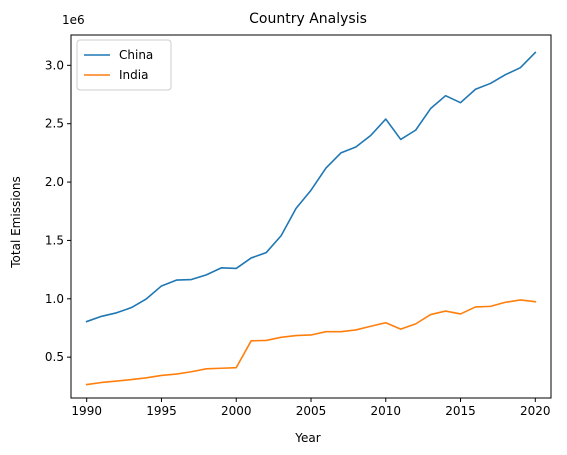  I want to click on x-axis: 1990 1995 2000 2005 2010 2015 2020, so click(311, 408).